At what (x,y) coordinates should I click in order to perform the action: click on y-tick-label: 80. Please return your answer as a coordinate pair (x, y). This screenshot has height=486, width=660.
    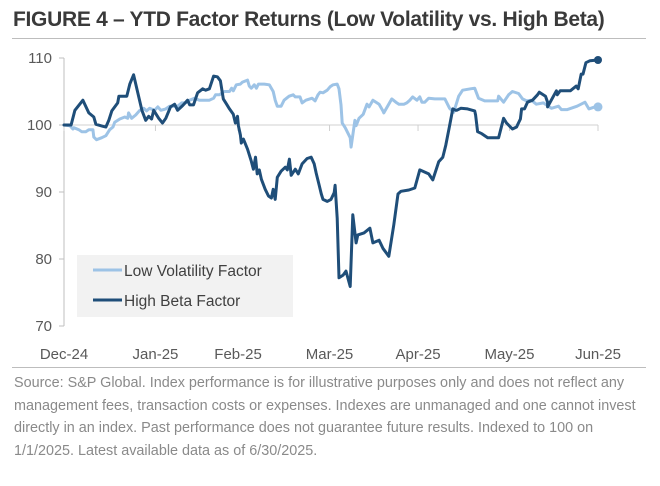
    Looking at the image, I should click on (43, 259).